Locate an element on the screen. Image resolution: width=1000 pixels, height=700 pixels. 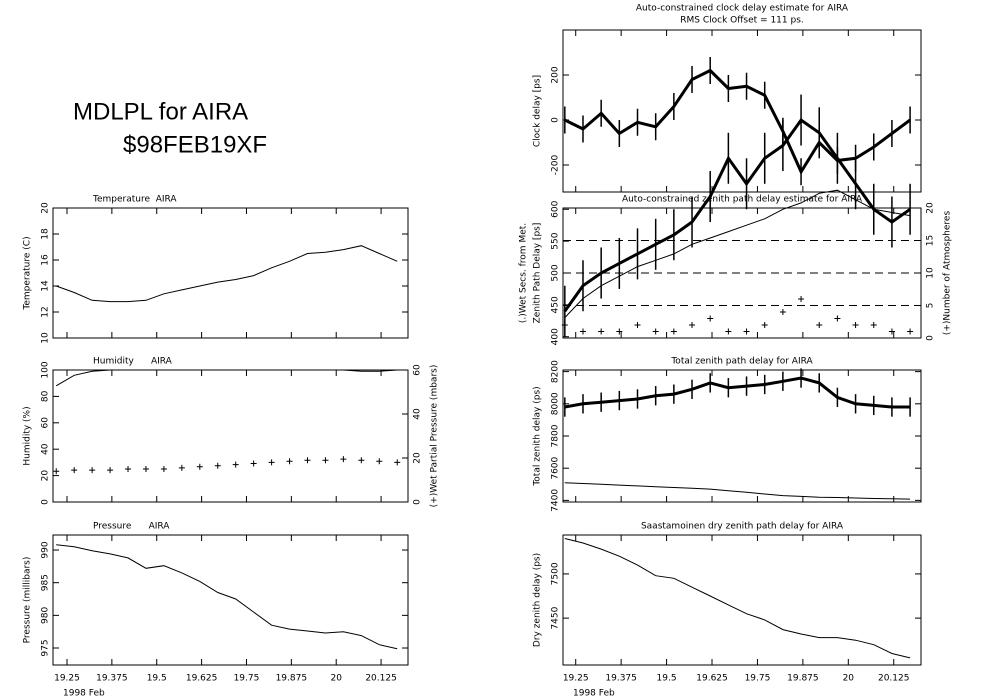
y2-tick-label: 20 is located at coordinates (418, 458).